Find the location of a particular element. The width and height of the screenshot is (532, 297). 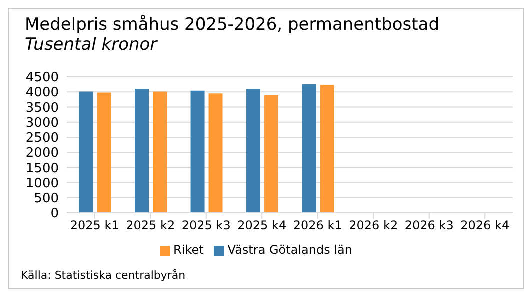

chart-title: Medelpris småhus 2025-2026, permanentbostad is located at coordinates (232, 25).